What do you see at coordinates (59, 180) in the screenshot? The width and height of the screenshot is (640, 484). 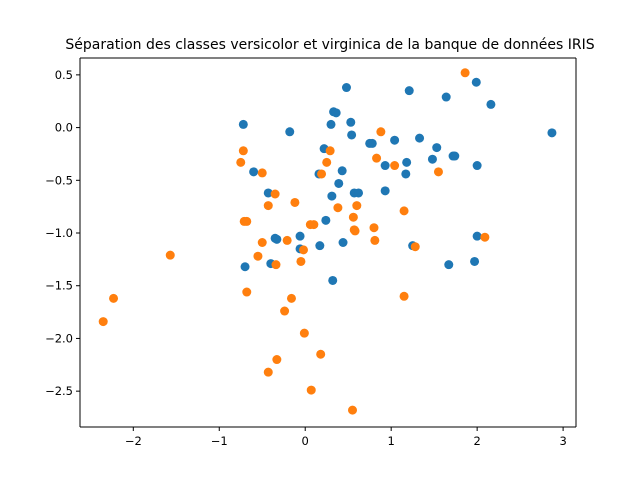 I see `y-tick-label: −0.5` at bounding box center [59, 180].